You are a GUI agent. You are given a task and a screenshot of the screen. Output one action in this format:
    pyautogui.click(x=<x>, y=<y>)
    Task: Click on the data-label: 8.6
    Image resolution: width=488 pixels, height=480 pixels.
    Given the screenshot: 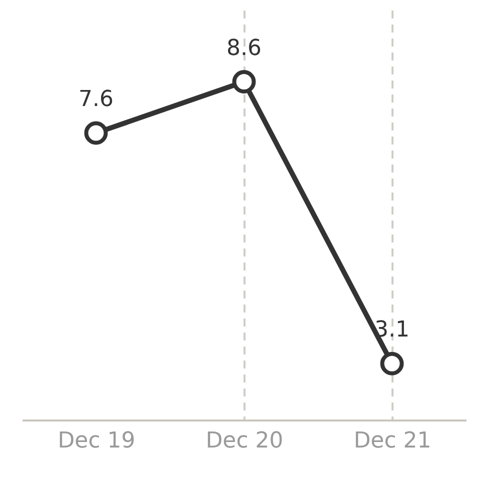 What is the action you would take?
    pyautogui.click(x=244, y=48)
    